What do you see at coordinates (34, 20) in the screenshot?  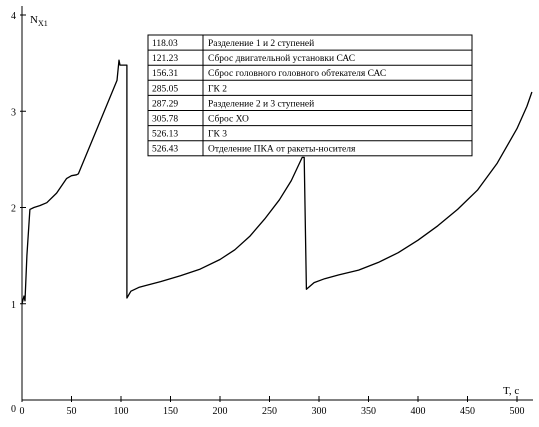 I see `y-axis-title-main: N` at bounding box center [34, 20].